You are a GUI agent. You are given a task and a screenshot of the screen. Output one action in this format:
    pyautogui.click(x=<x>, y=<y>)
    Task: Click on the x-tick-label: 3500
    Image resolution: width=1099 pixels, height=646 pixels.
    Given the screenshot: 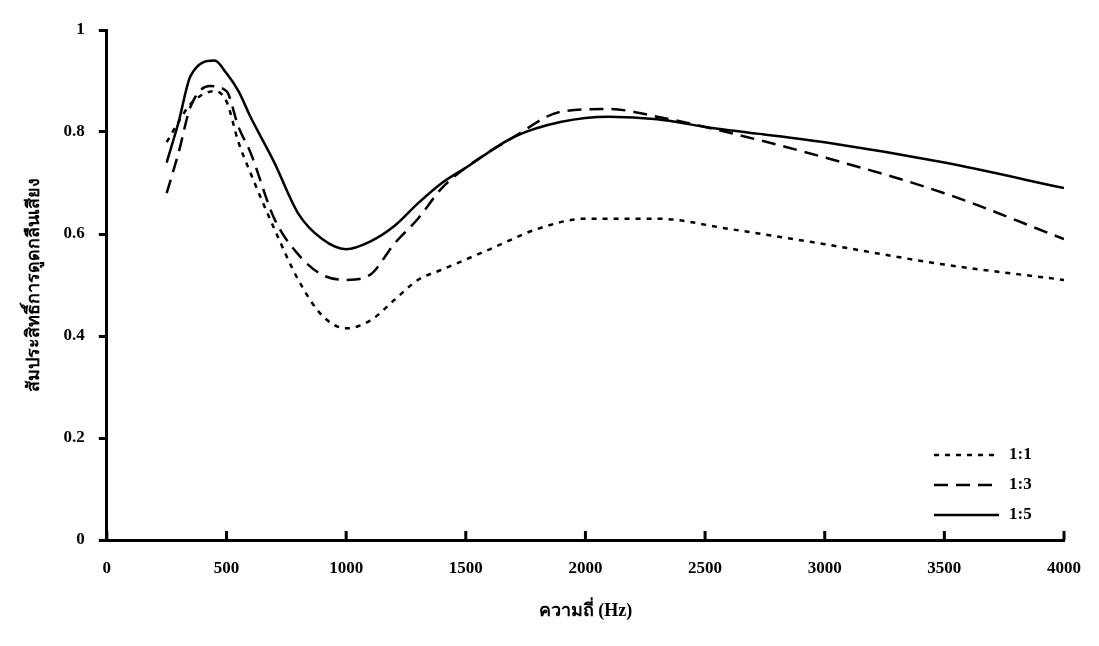 What is the action you would take?
    pyautogui.click(x=944, y=567)
    